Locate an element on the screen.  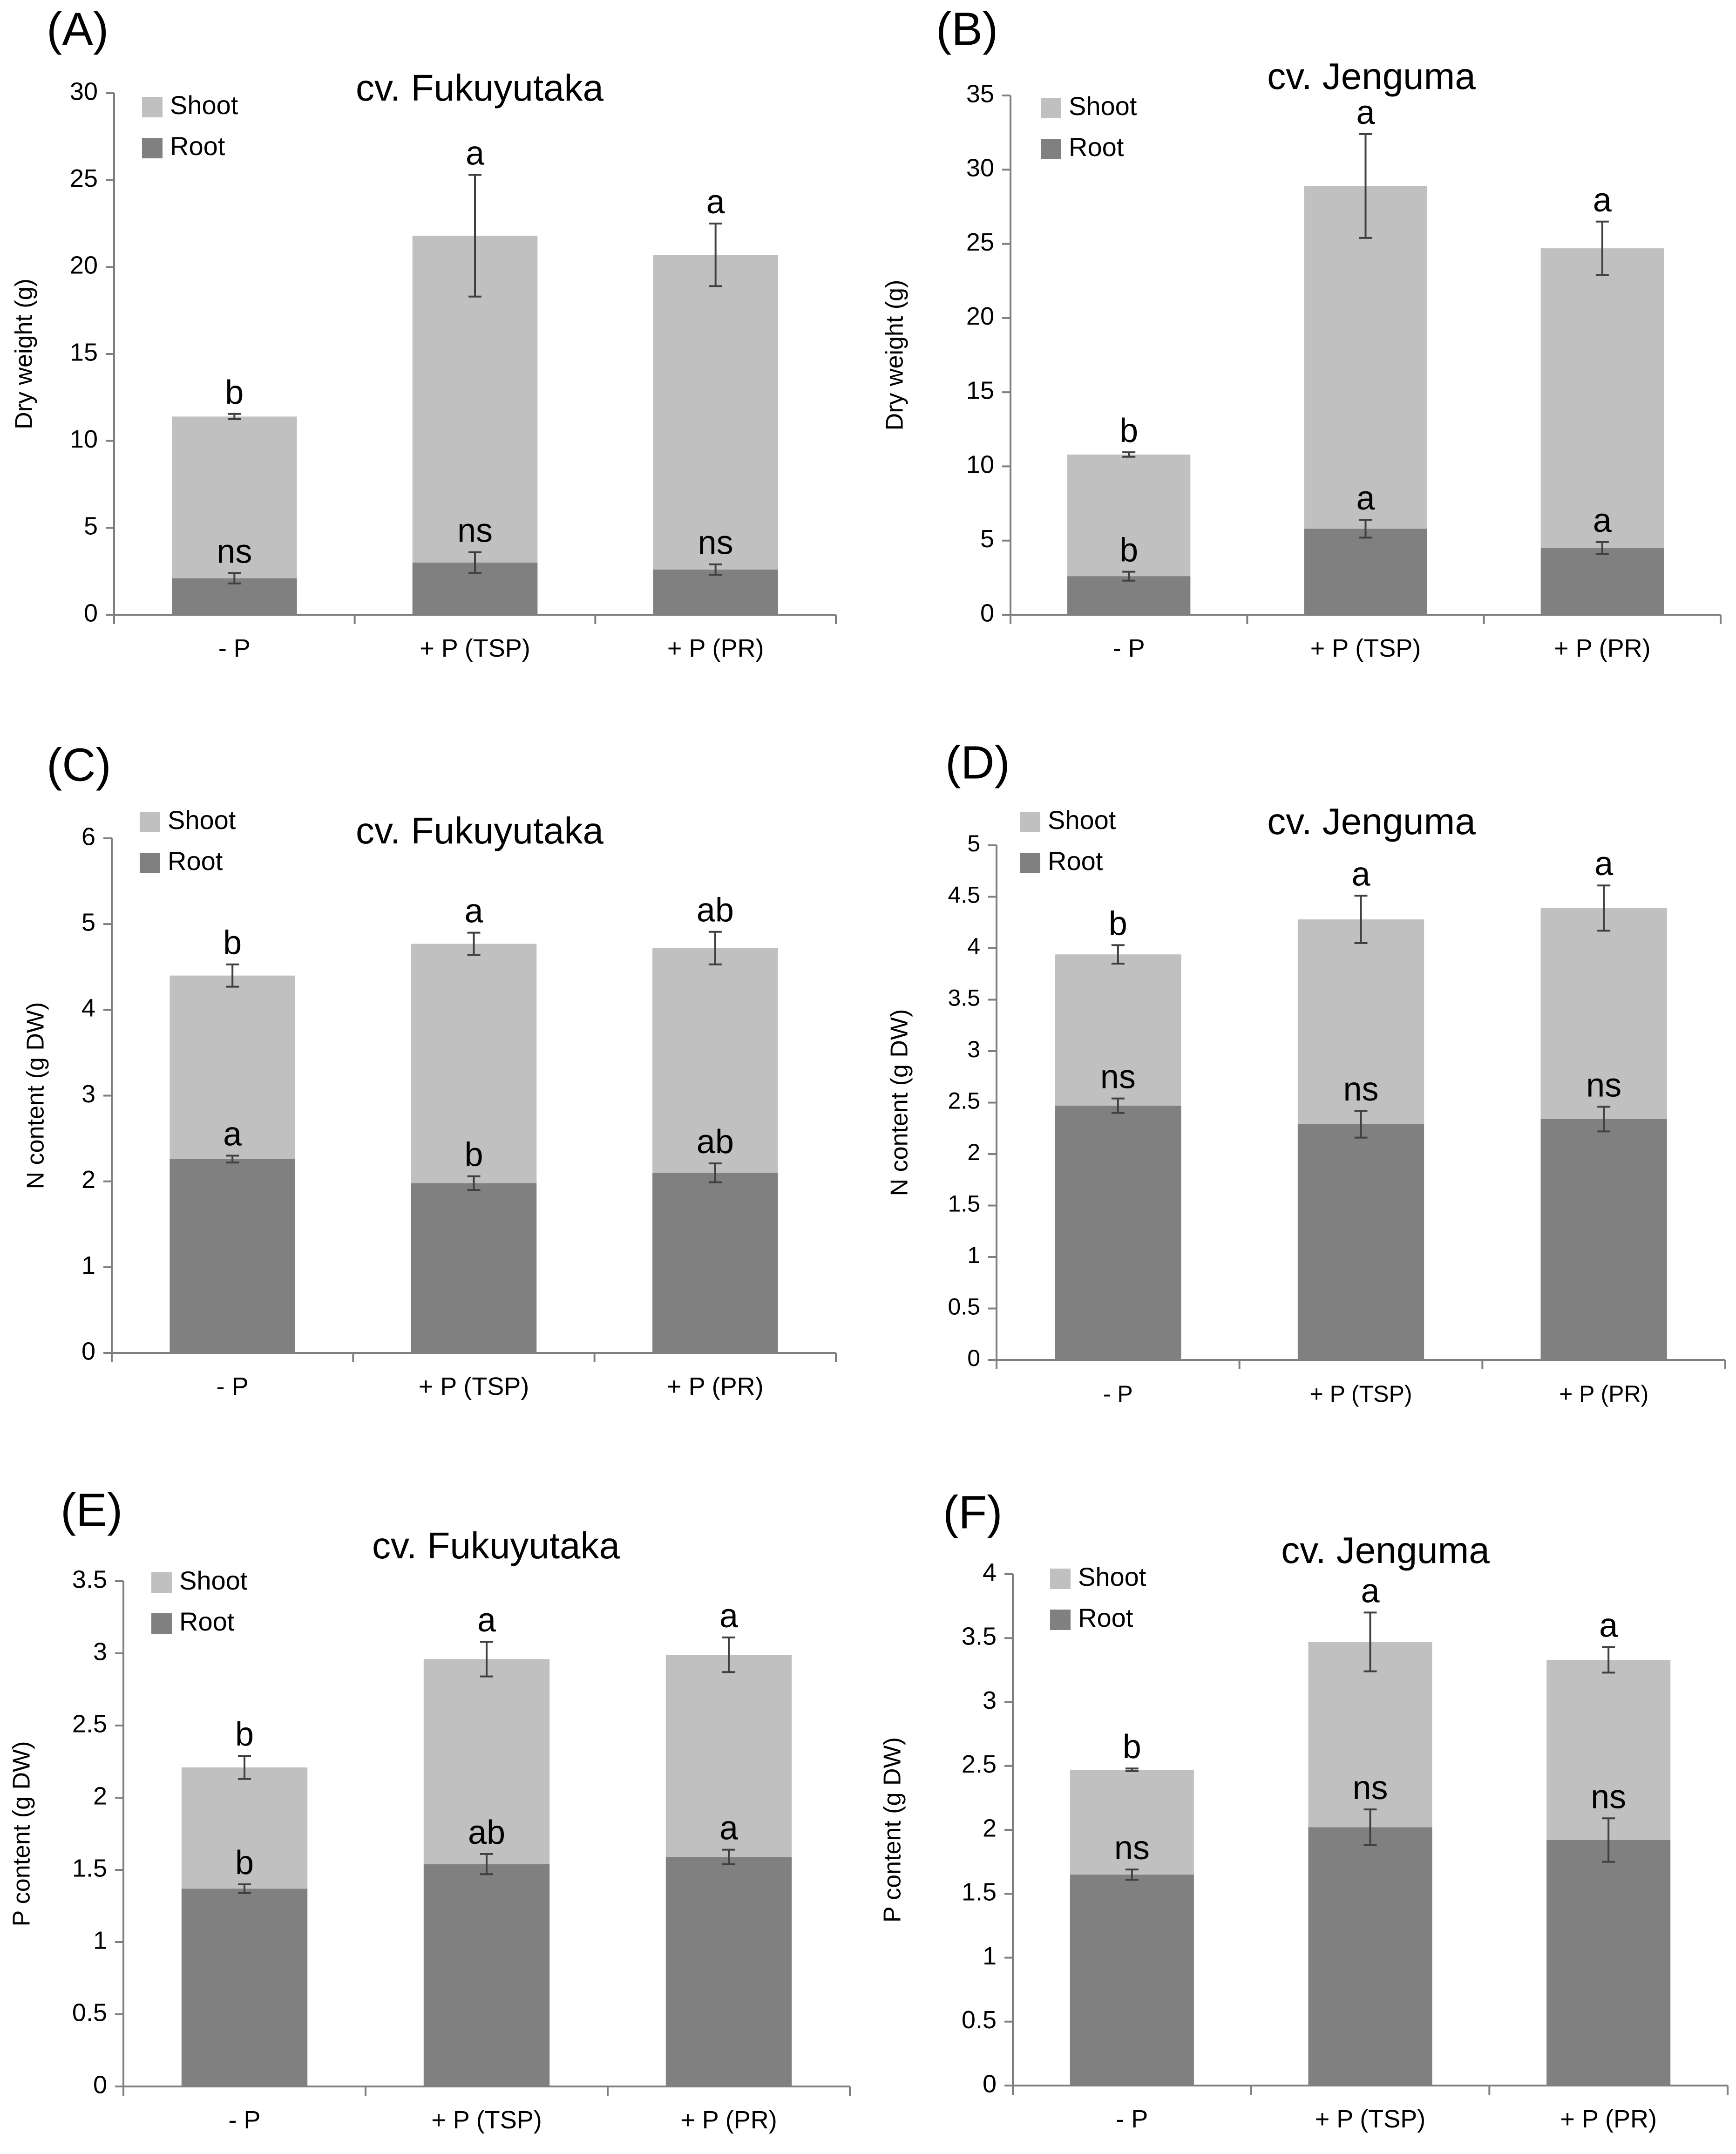
y-tick-label: 3.5 is located at coordinates (89, 1579).